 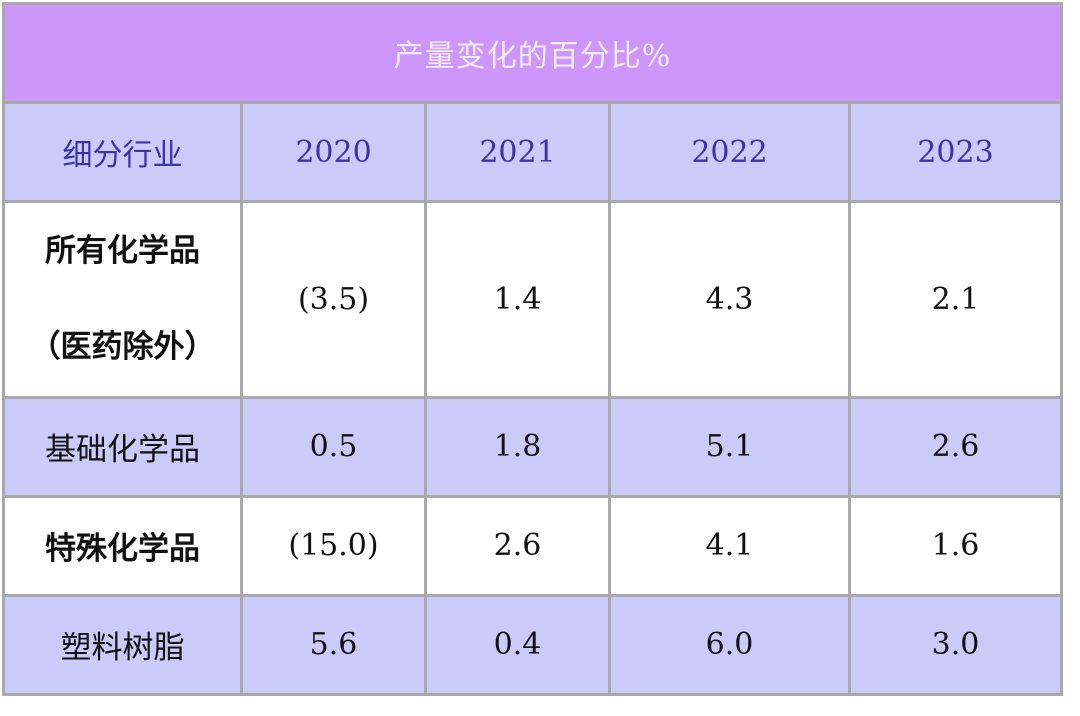 I want to click on table-row: 塑料树脂 5.6 0.4 6.0 3.0, so click(x=533, y=645).